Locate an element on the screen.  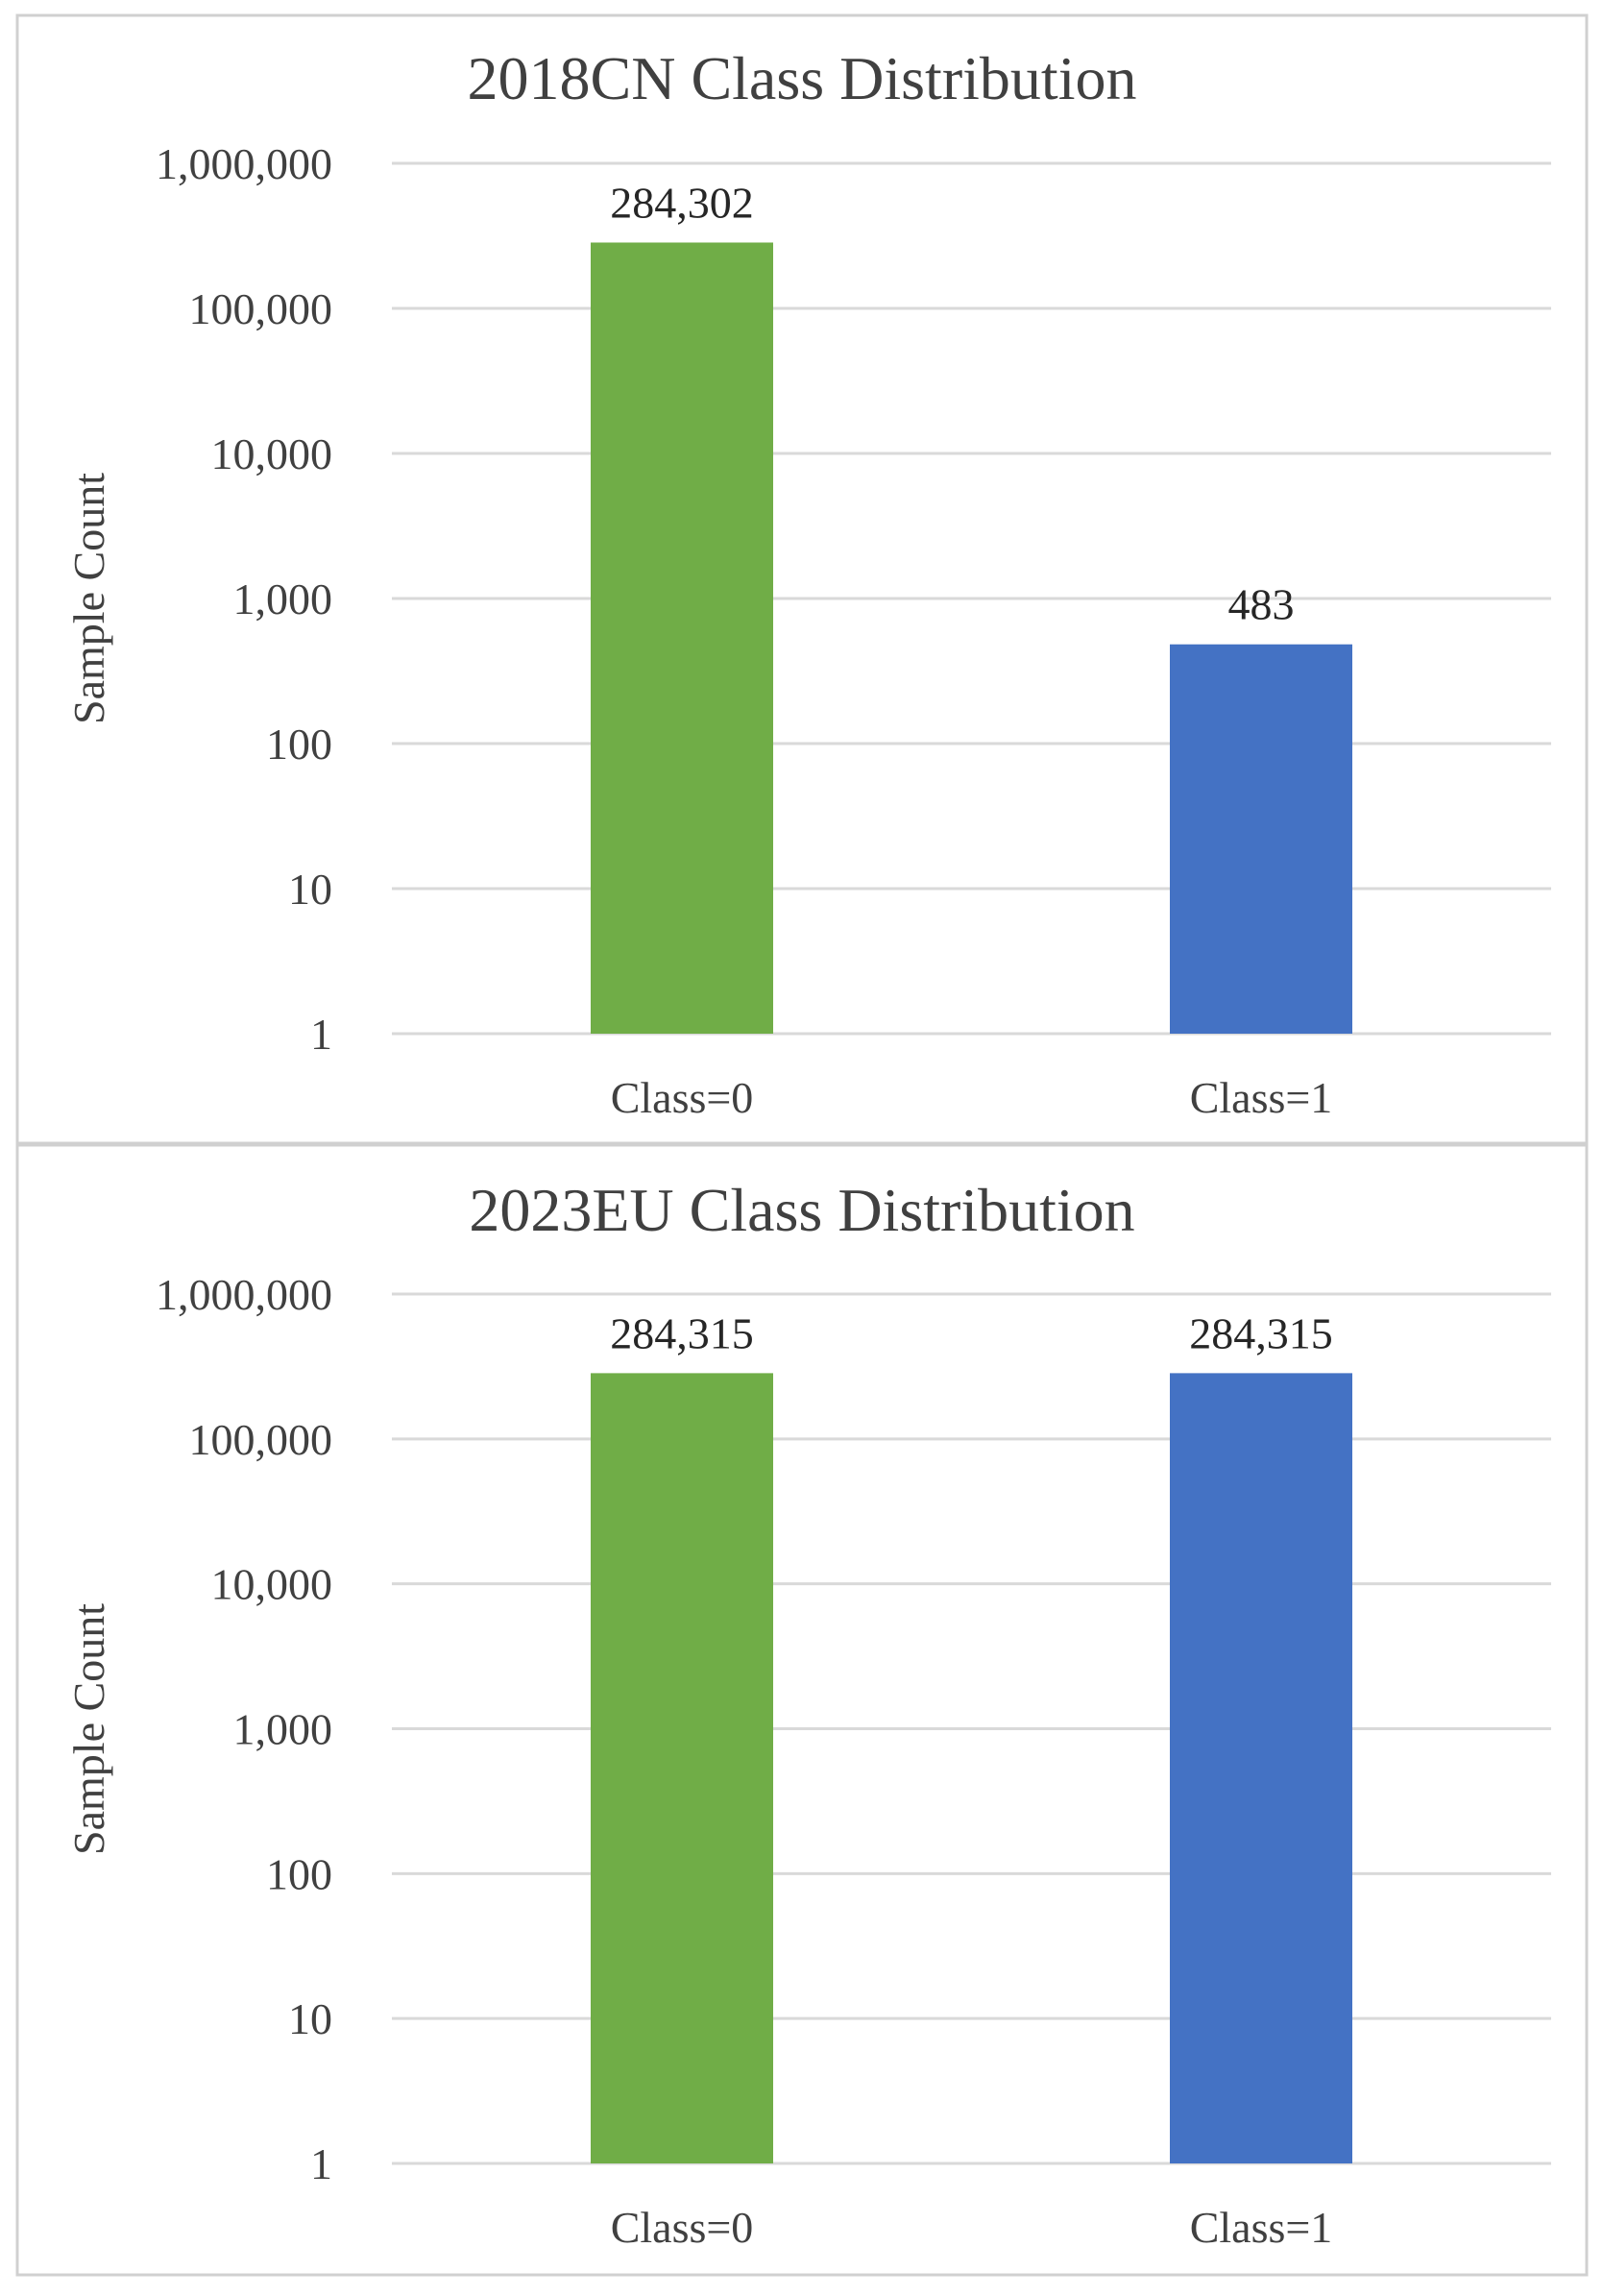
chart-title: 2018CN Class Distribution is located at coordinates (802, 78).